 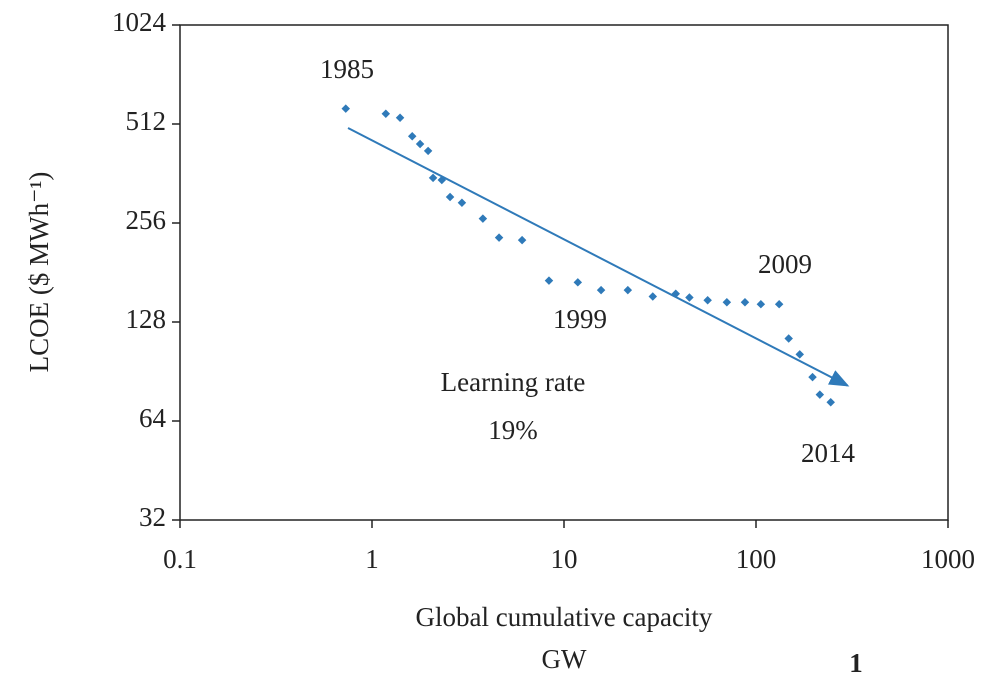 What do you see at coordinates (146, 220) in the screenshot?
I see `y-tick-label: 256` at bounding box center [146, 220].